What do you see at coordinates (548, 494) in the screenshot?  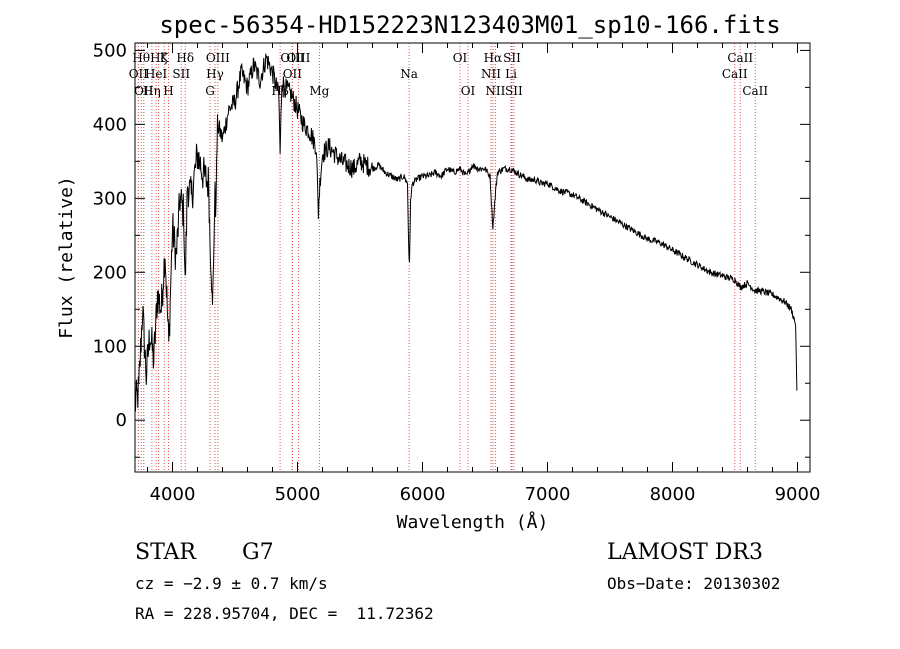 I see `x-tick-label-3: 7000` at bounding box center [548, 494].